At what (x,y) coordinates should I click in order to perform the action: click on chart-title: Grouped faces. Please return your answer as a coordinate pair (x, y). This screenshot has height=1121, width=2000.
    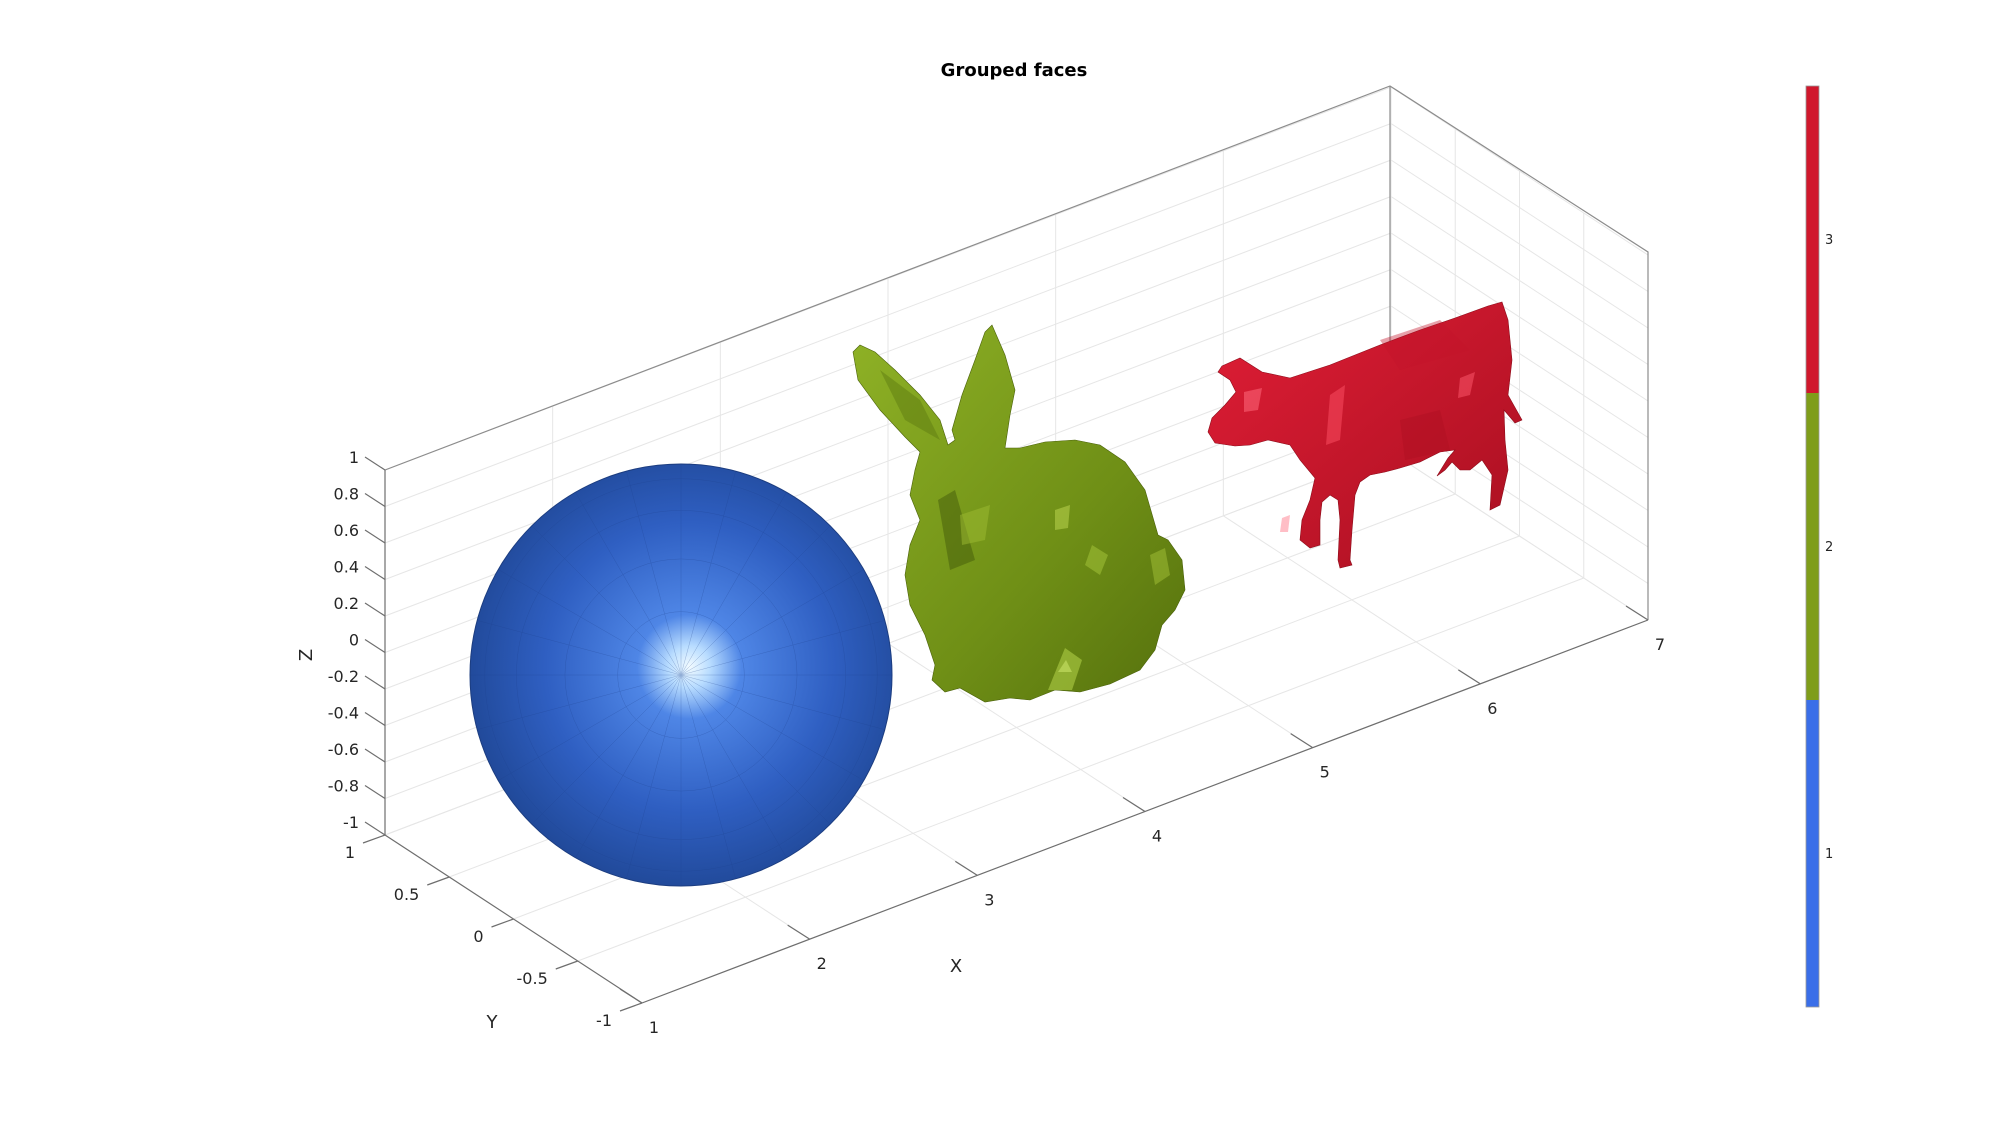
    Looking at the image, I should click on (1014, 70).